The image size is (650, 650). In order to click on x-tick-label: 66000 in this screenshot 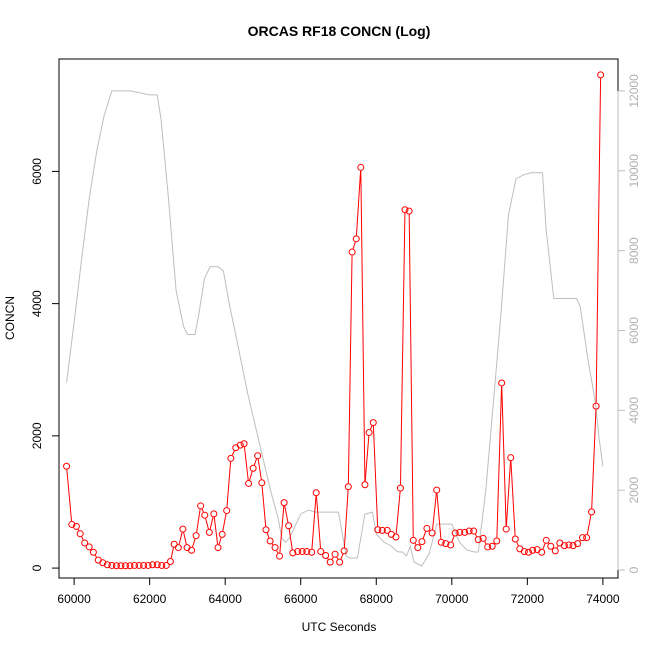, I will do `click(301, 599)`.